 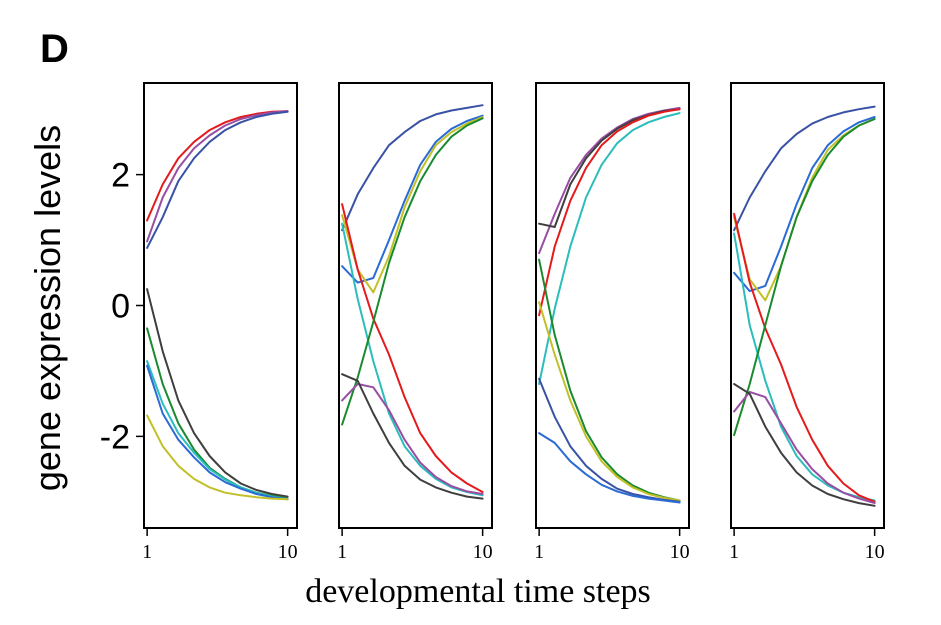 I want to click on y-axis-label: gene expression levels, so click(x=47, y=308).